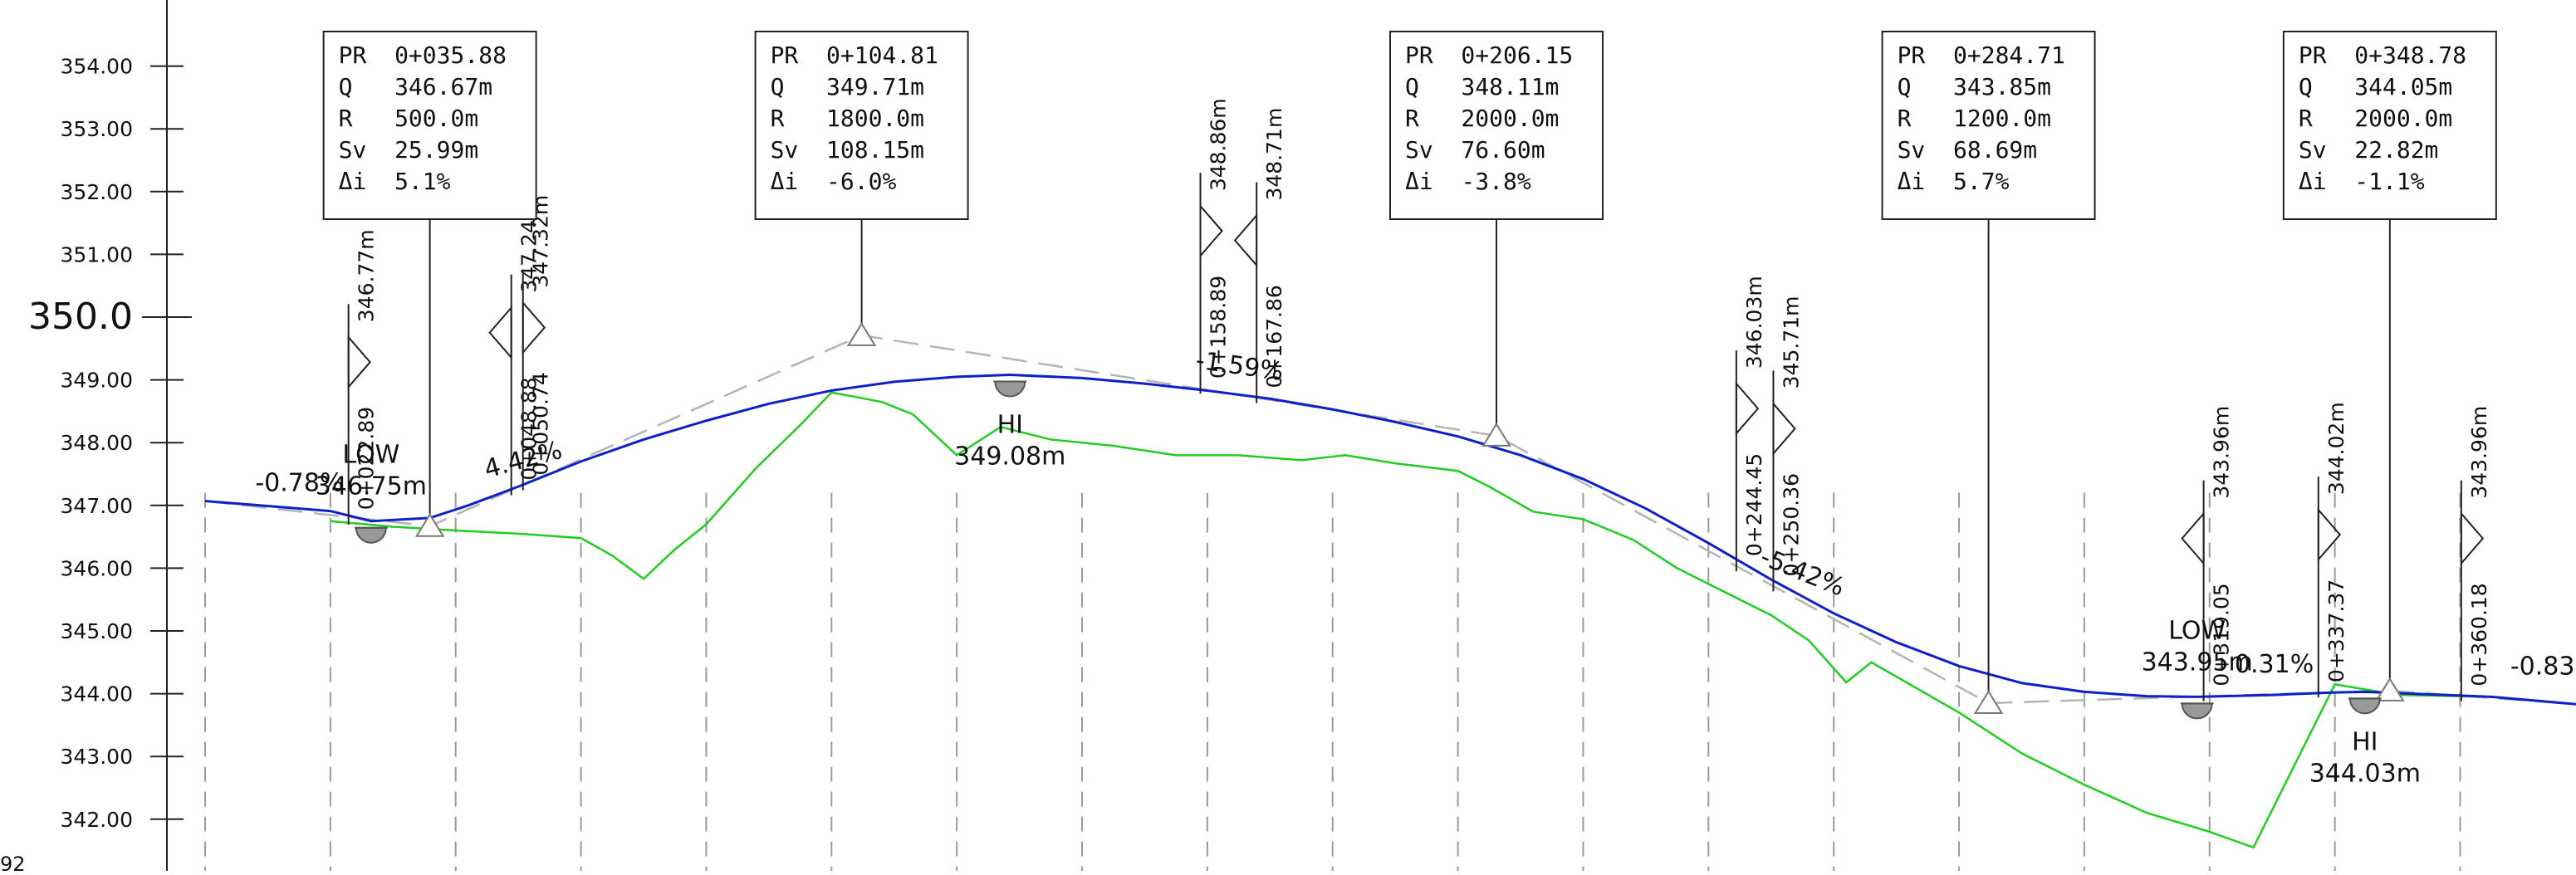  I want to click on curve-label-line: R 500.0m, so click(409, 119).